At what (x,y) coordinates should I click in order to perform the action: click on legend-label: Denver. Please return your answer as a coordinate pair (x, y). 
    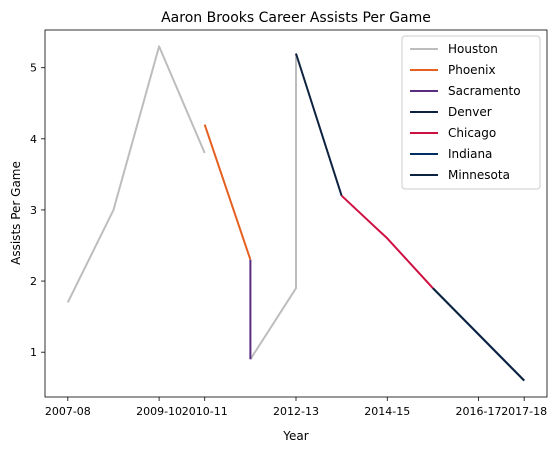
    Looking at the image, I should click on (470, 112).